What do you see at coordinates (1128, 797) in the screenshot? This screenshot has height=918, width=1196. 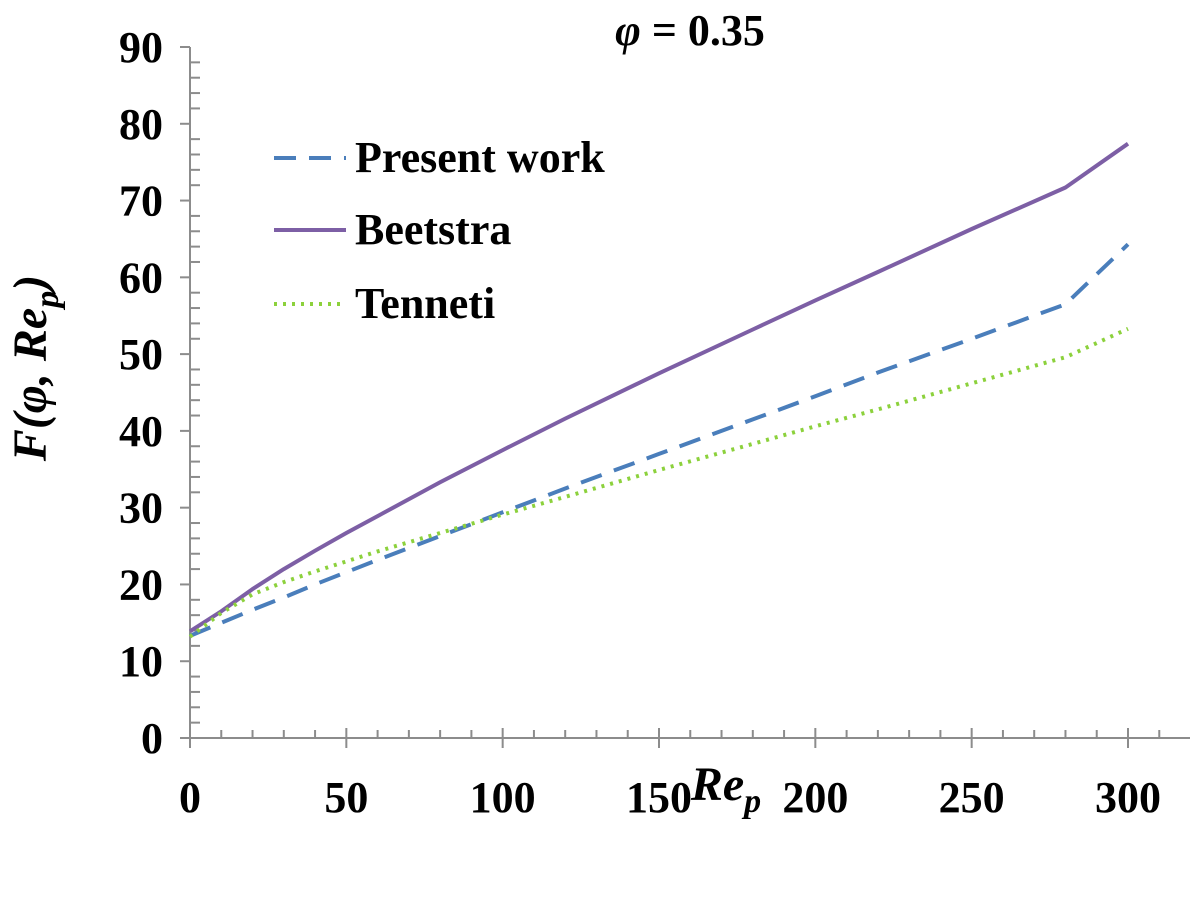 I see `x-tick-label: 300` at bounding box center [1128, 797].